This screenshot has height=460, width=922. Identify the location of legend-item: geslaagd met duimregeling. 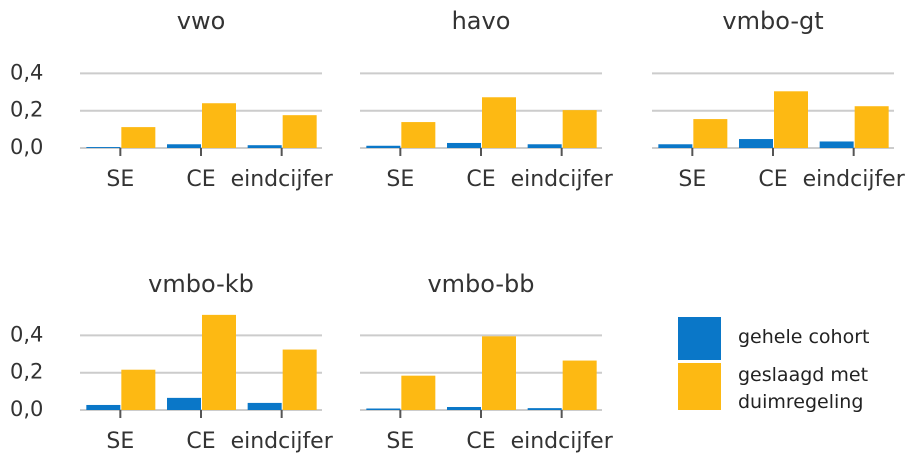
(803, 388).